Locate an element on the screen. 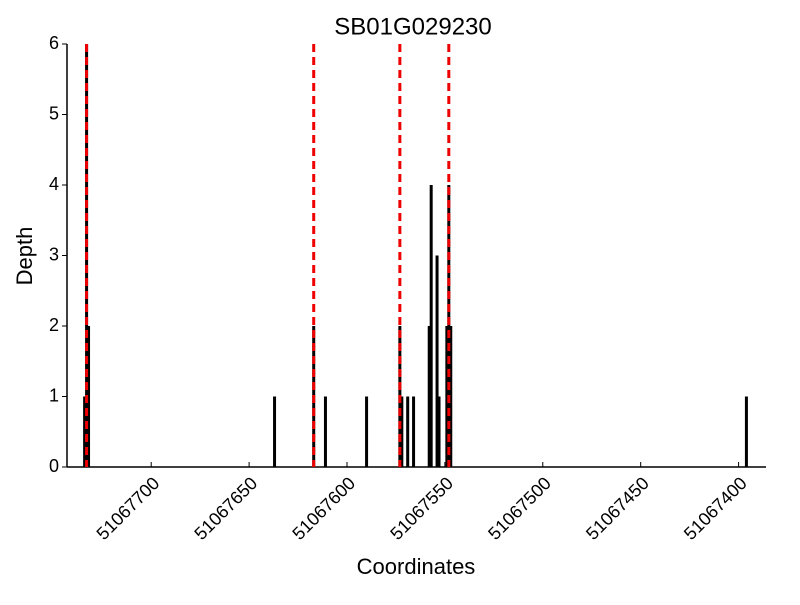 The height and width of the screenshot is (605, 800). y-tick-label: 2 is located at coordinates (54, 325).